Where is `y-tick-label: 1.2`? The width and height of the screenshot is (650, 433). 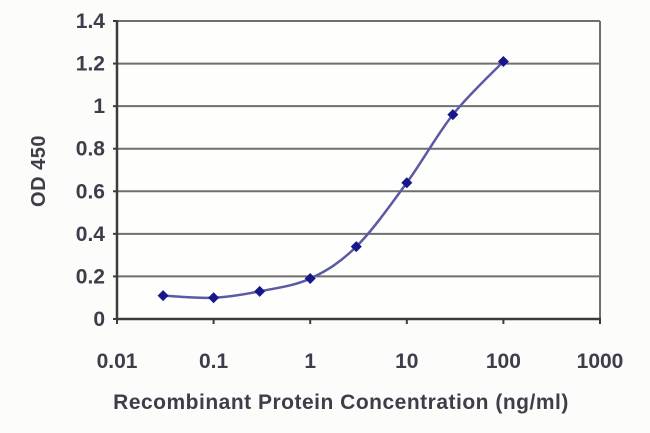
y-tick-label: 1.2 is located at coordinates (90, 64).